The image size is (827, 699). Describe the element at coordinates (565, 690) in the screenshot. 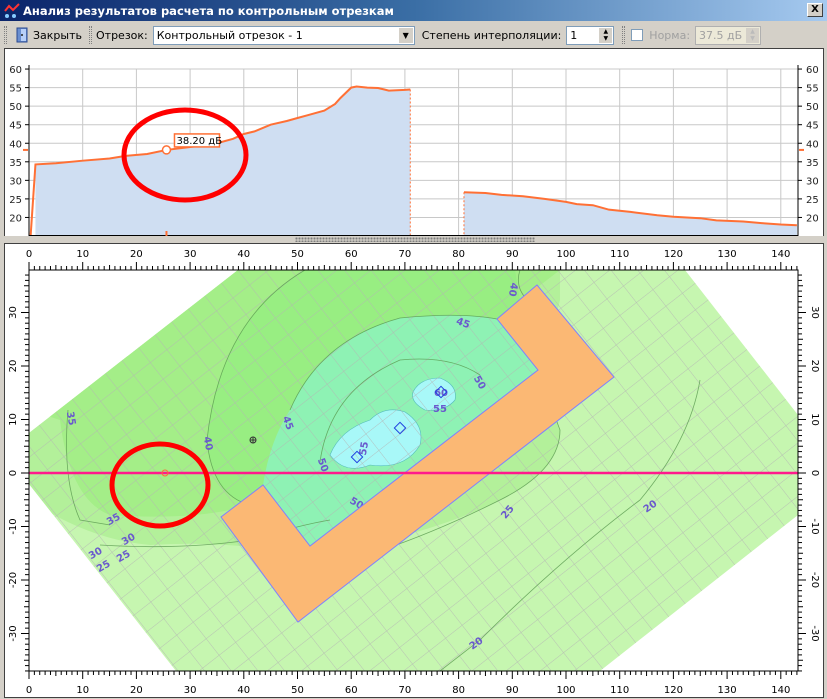

I see `x-tick-label-bottom: 100` at that location.